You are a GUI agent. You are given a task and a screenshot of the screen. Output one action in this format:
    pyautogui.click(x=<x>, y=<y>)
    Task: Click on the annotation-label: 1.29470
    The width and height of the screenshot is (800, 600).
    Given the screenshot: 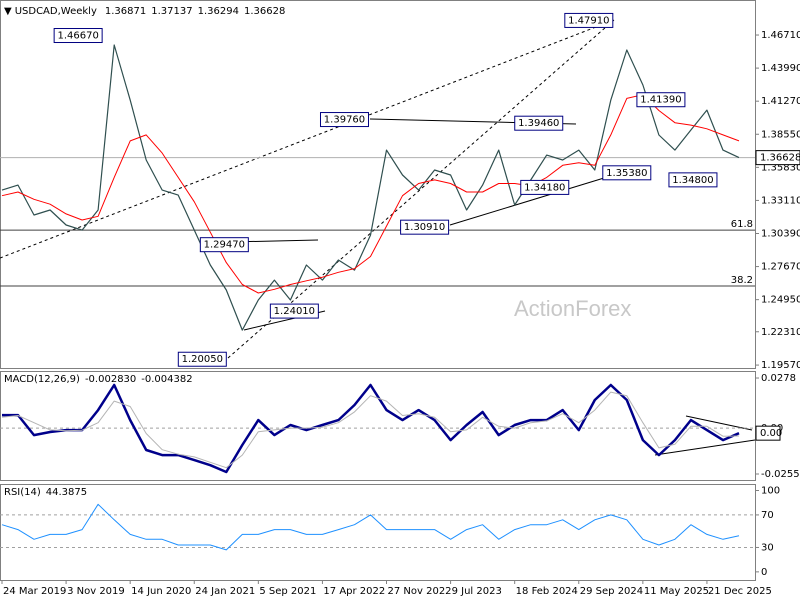 What is the action you would take?
    pyautogui.click(x=224, y=245)
    